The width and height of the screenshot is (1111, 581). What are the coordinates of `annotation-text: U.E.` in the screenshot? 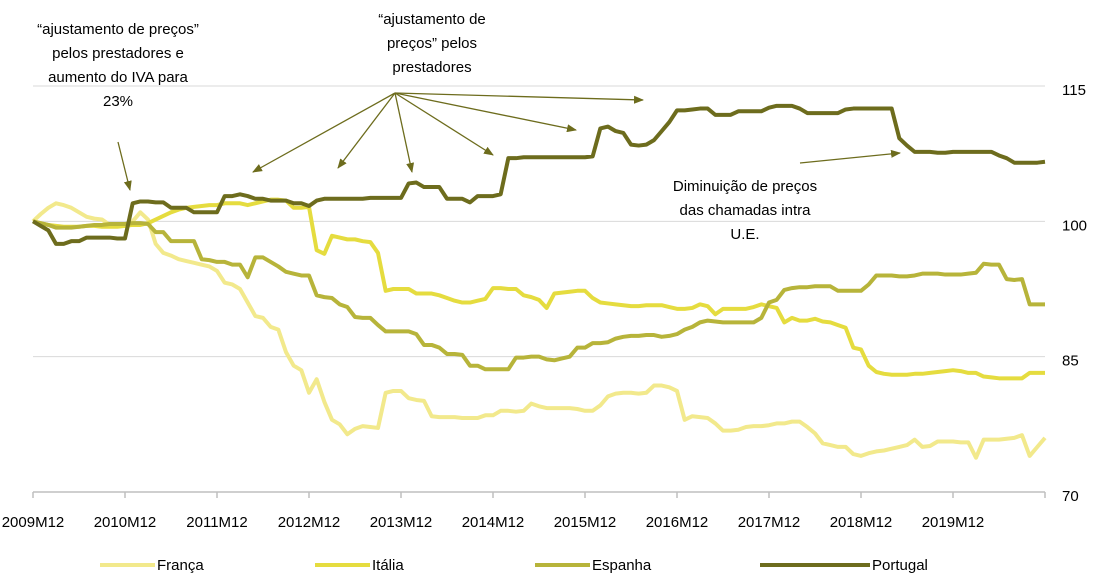 It's located at (744, 234).